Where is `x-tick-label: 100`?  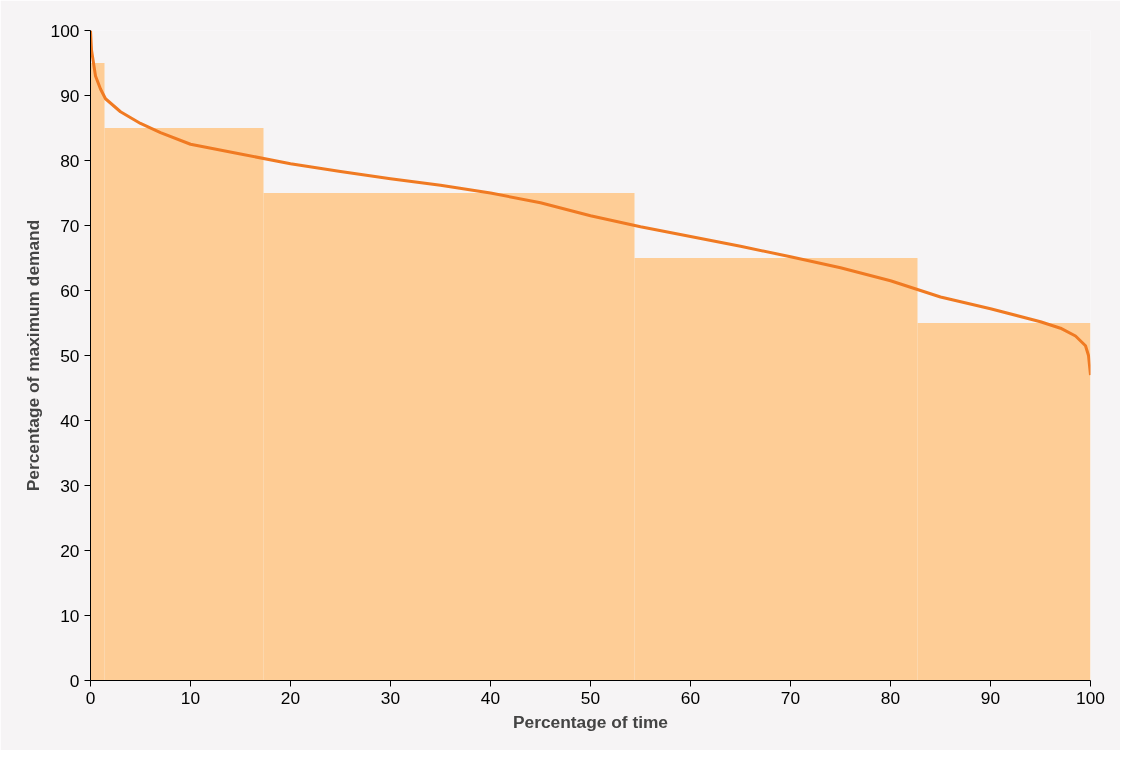
x-tick-label: 100 is located at coordinates (1090, 697).